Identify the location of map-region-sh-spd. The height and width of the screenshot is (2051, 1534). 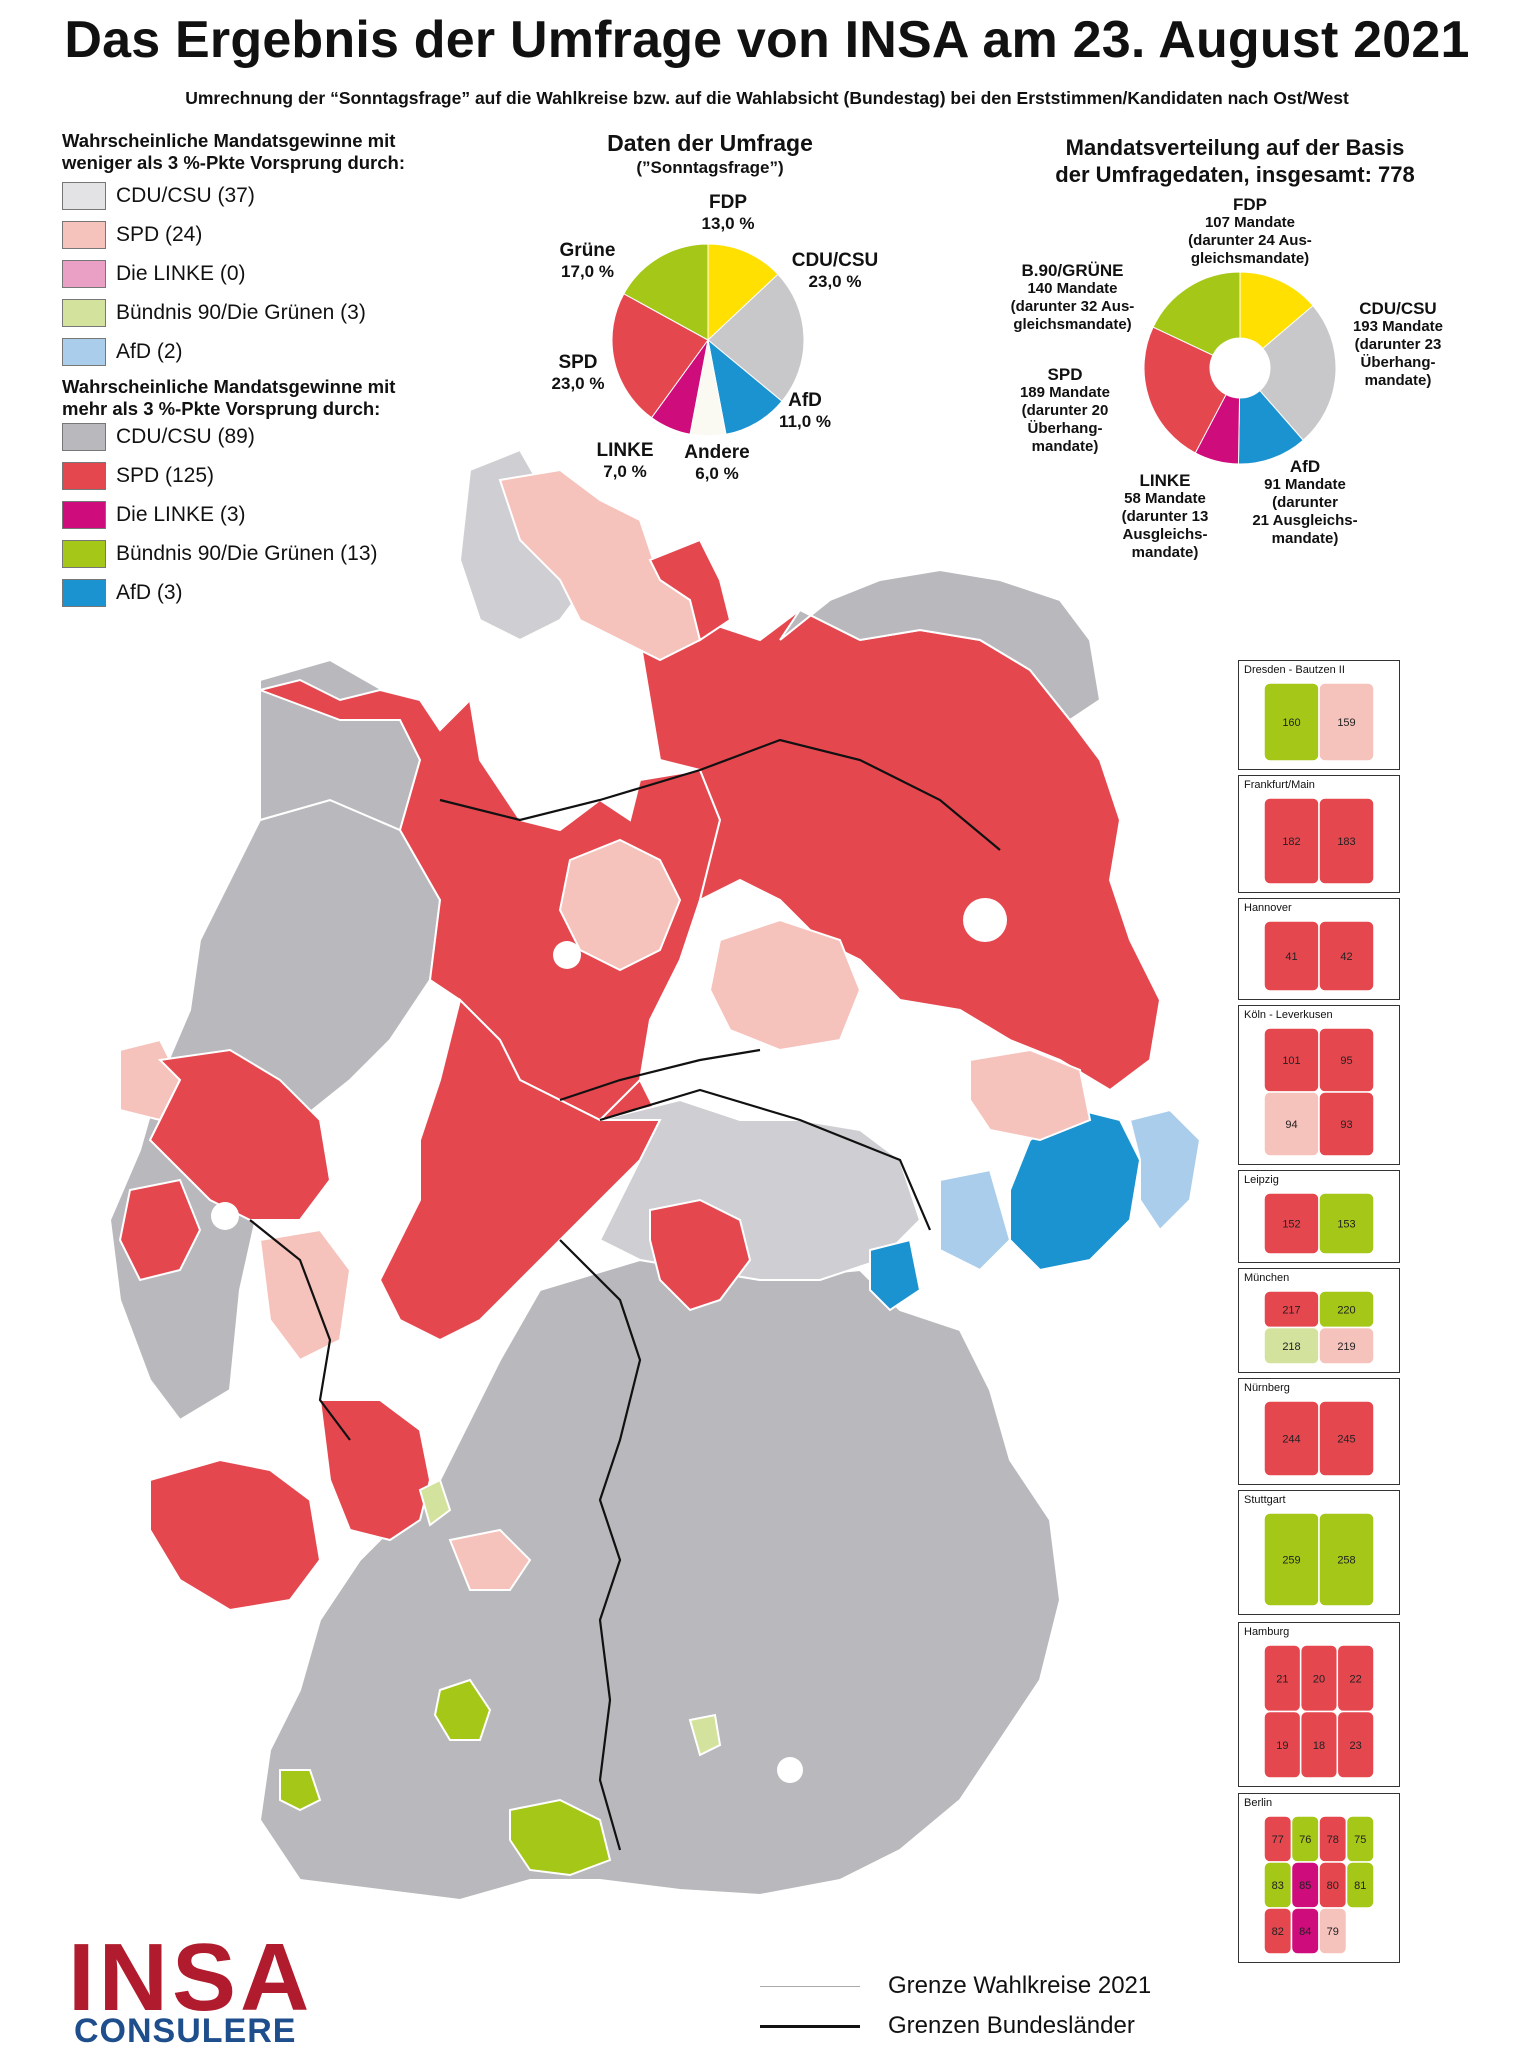
(690, 590).